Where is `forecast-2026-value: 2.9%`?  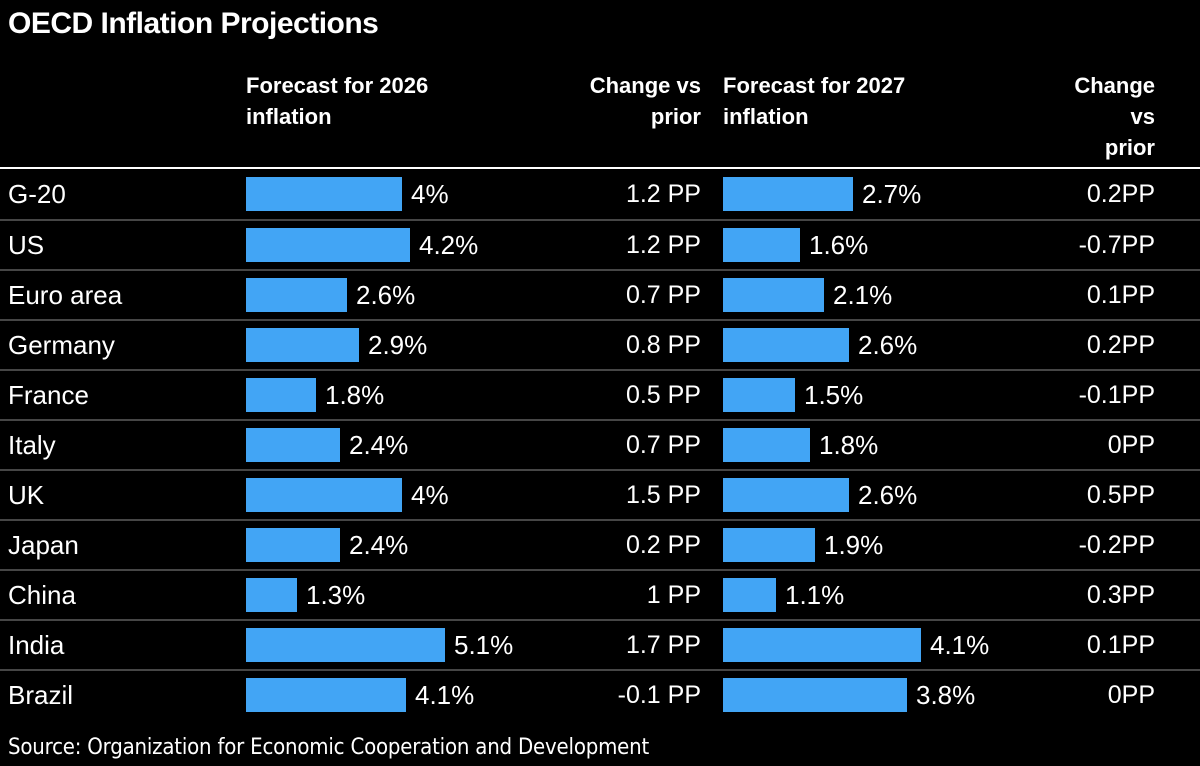
forecast-2026-value: 2.9% is located at coordinates (398, 344).